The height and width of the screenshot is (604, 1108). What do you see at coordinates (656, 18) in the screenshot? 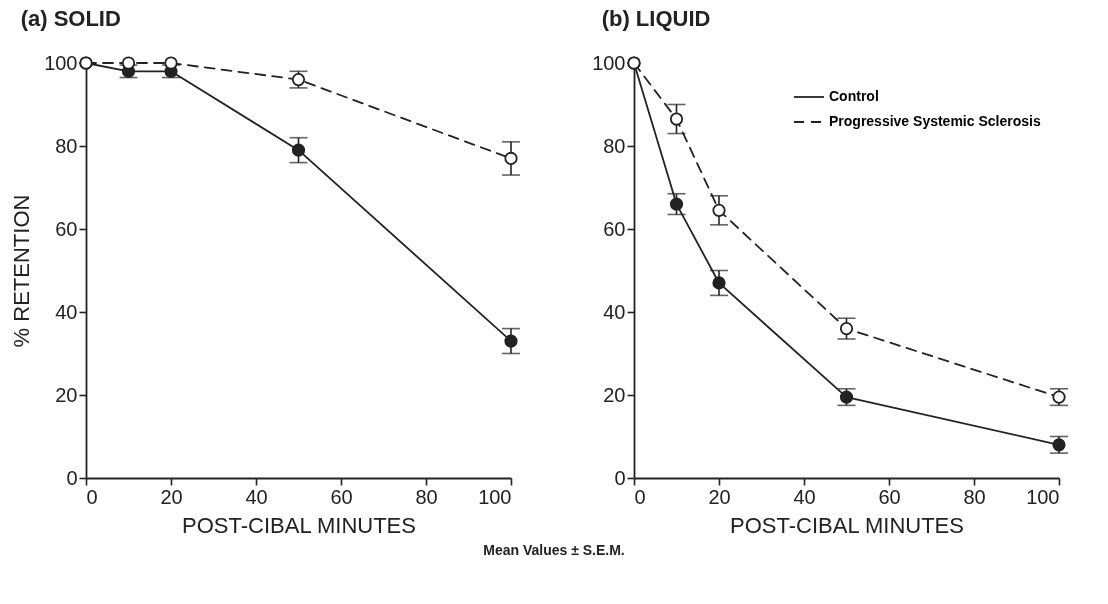
I see `chart-title: (b) LIQUID` at bounding box center [656, 18].